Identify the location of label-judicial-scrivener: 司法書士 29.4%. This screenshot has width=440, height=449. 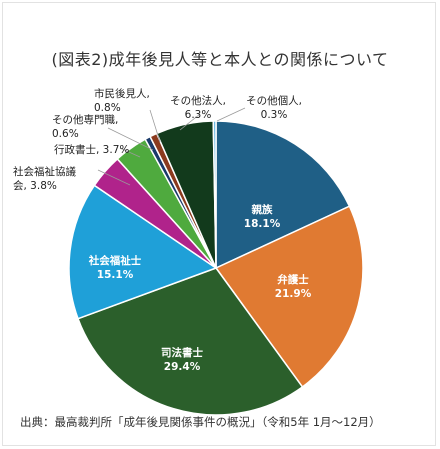
(182, 359).